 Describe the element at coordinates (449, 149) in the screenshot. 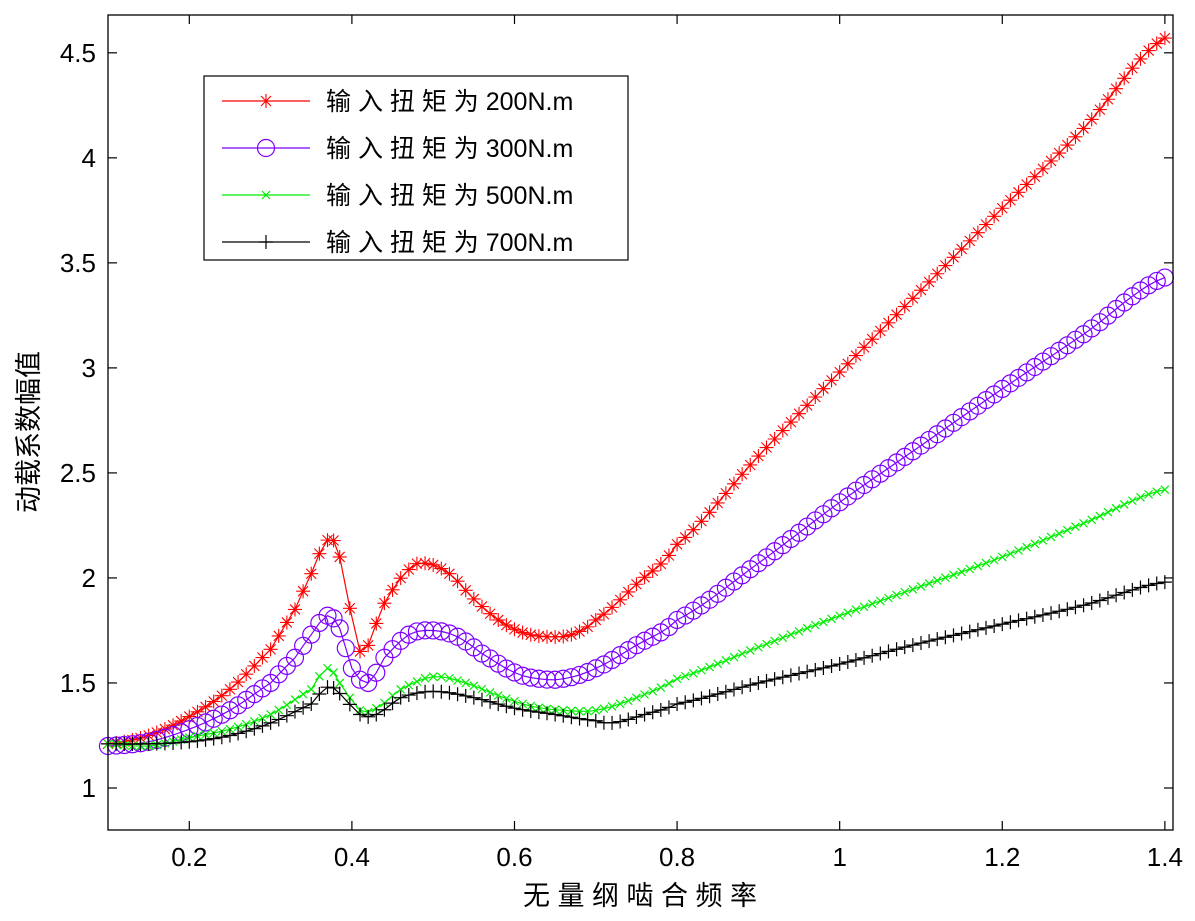

I see `legend-label: 输 入 扭 矩 为 300N.m` at that location.